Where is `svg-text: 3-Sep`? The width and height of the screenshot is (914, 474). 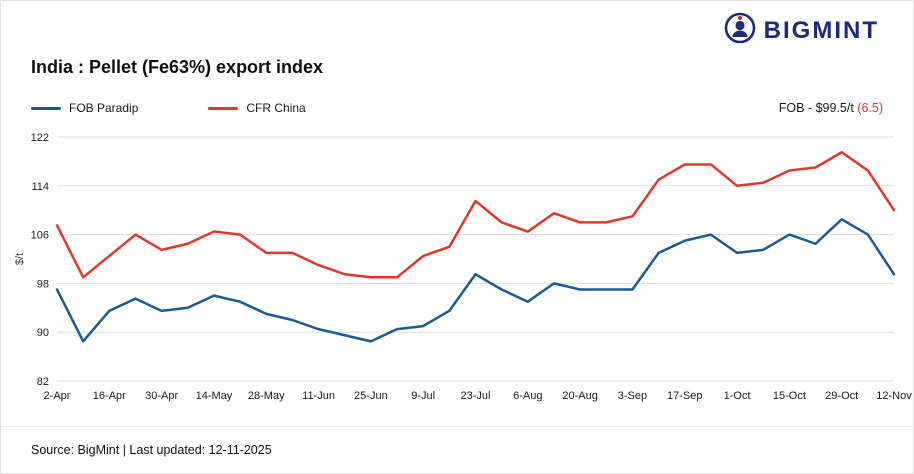 svg-text: 3-Sep is located at coordinates (632, 396).